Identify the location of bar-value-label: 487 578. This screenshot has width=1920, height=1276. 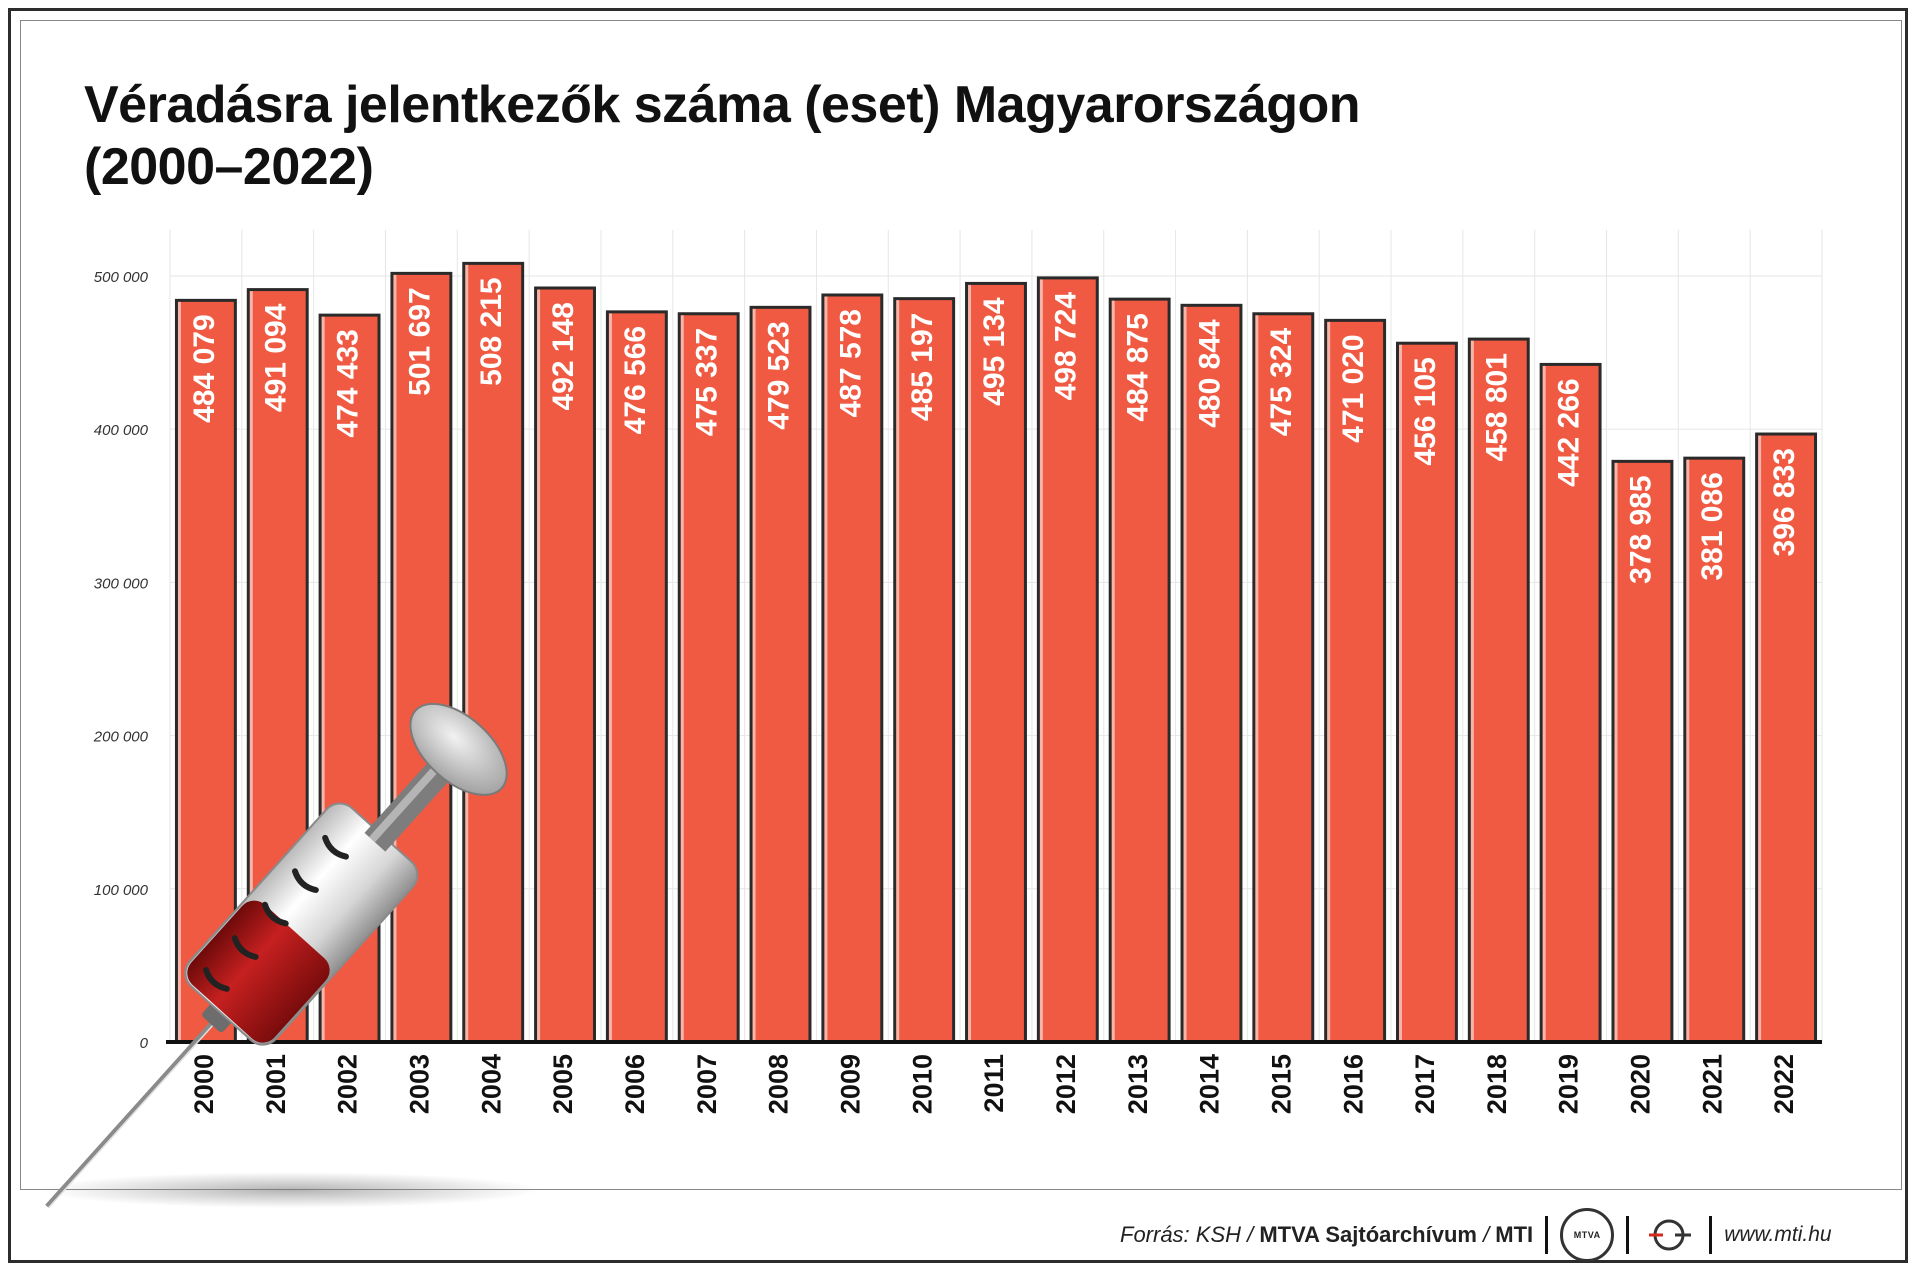
(850, 363).